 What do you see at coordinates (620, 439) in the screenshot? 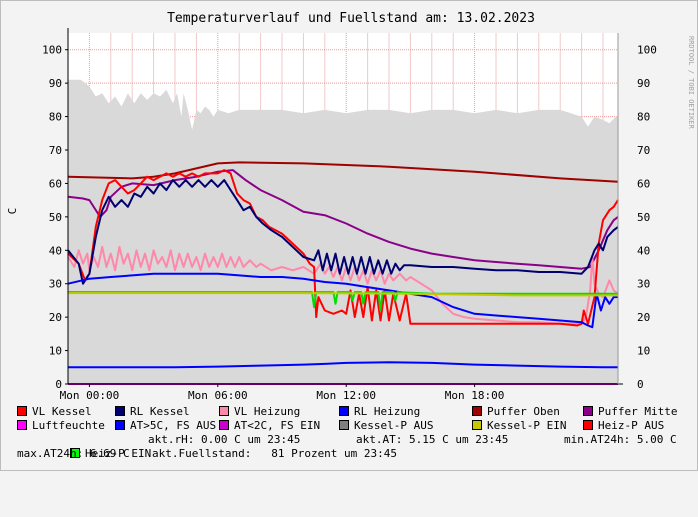
I see `stat-min-at: min.AT24h: 5.00 C` at bounding box center [620, 439].